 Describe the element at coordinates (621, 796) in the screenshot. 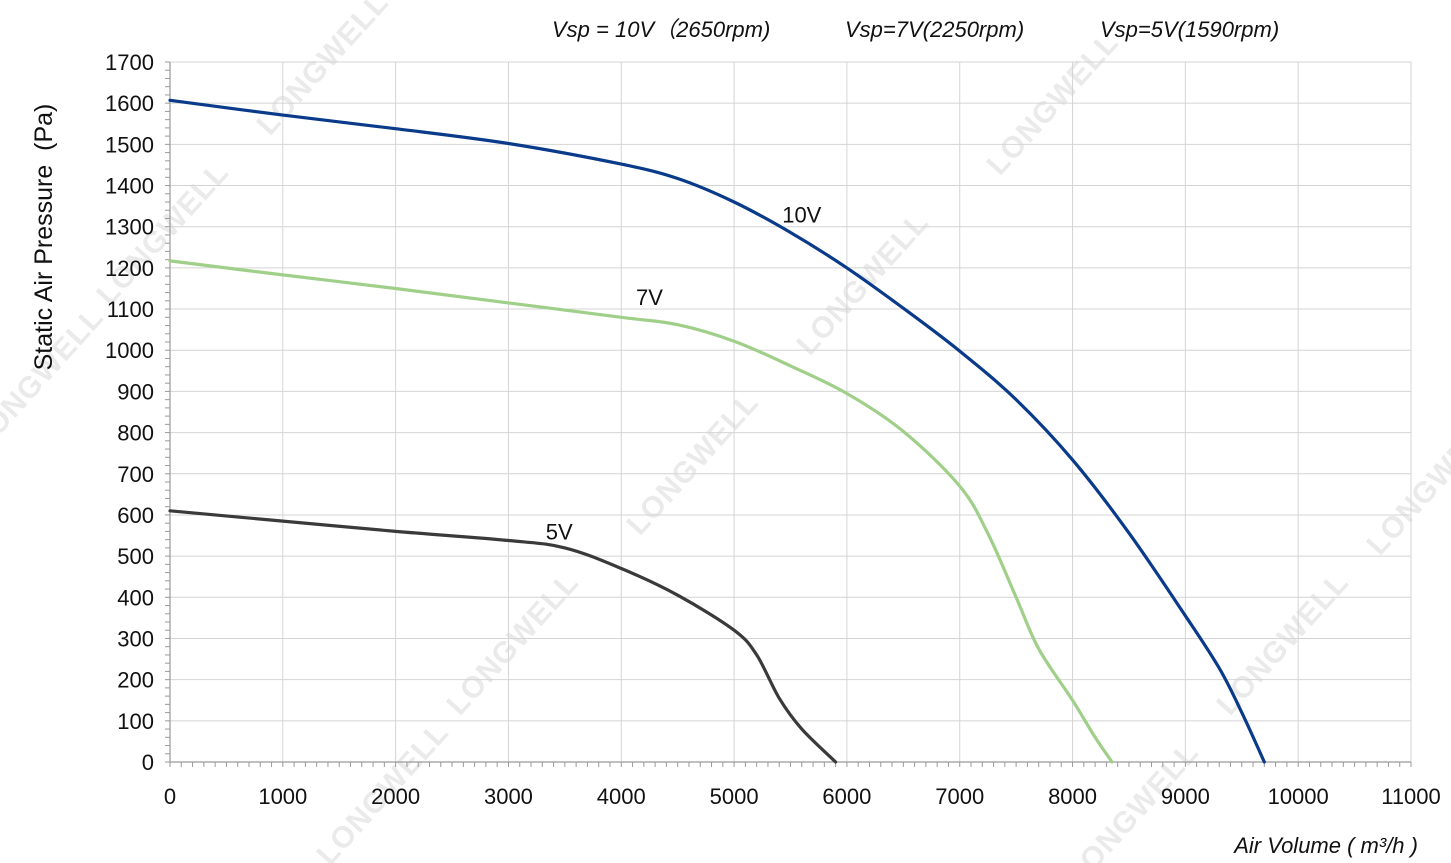

I see `x-tick-label: 4000` at that location.